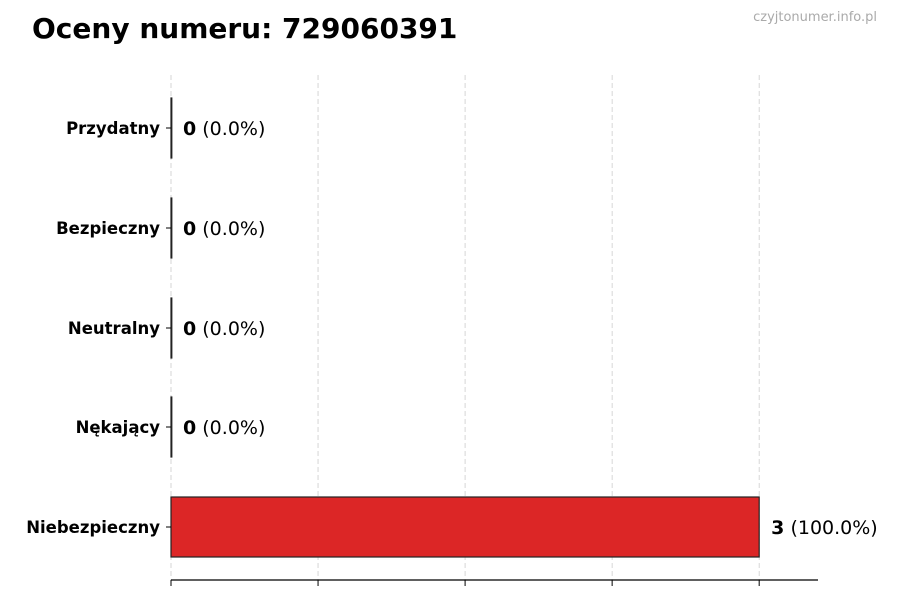 Image resolution: width=900 pixels, height=600 pixels. What do you see at coordinates (815, 17) in the screenshot?
I see `watermark: czyjtonumer.info.pl` at bounding box center [815, 17].